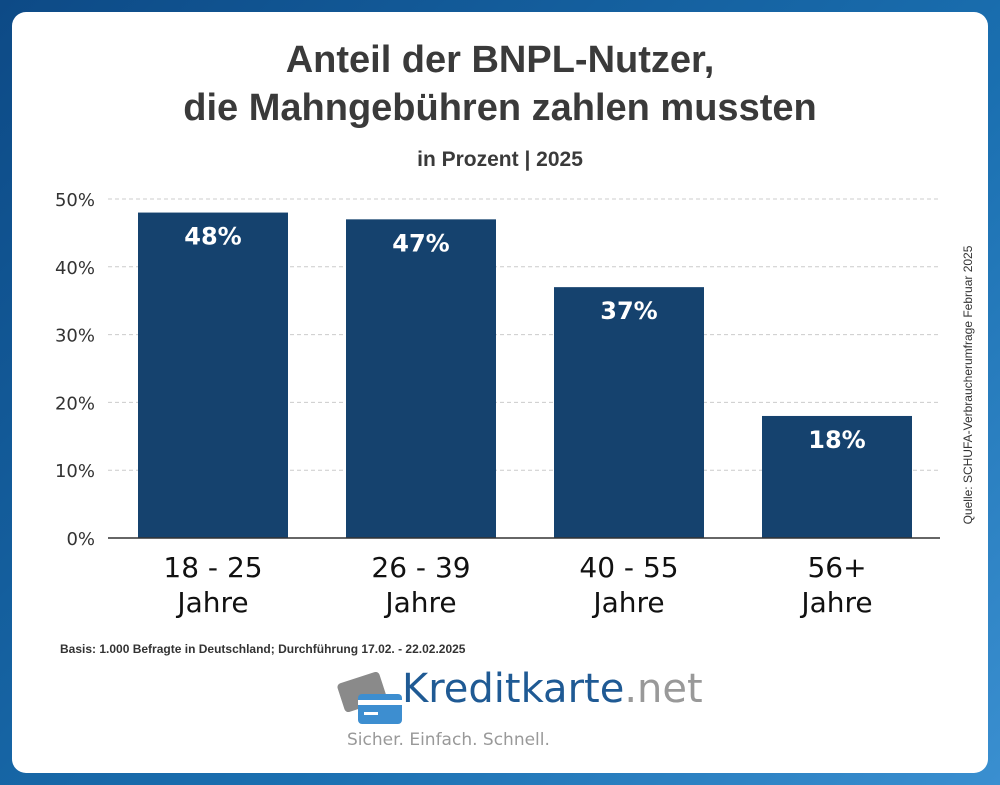  Describe the element at coordinates (420, 243) in the screenshot. I see `data-label: 47%` at that location.